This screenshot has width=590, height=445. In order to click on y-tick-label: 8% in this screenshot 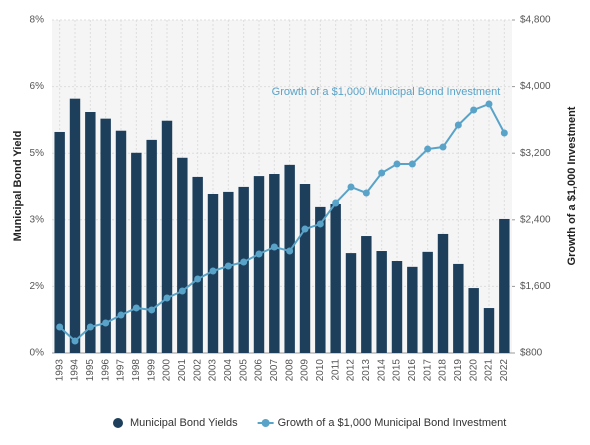, I will do `click(37, 20)`.